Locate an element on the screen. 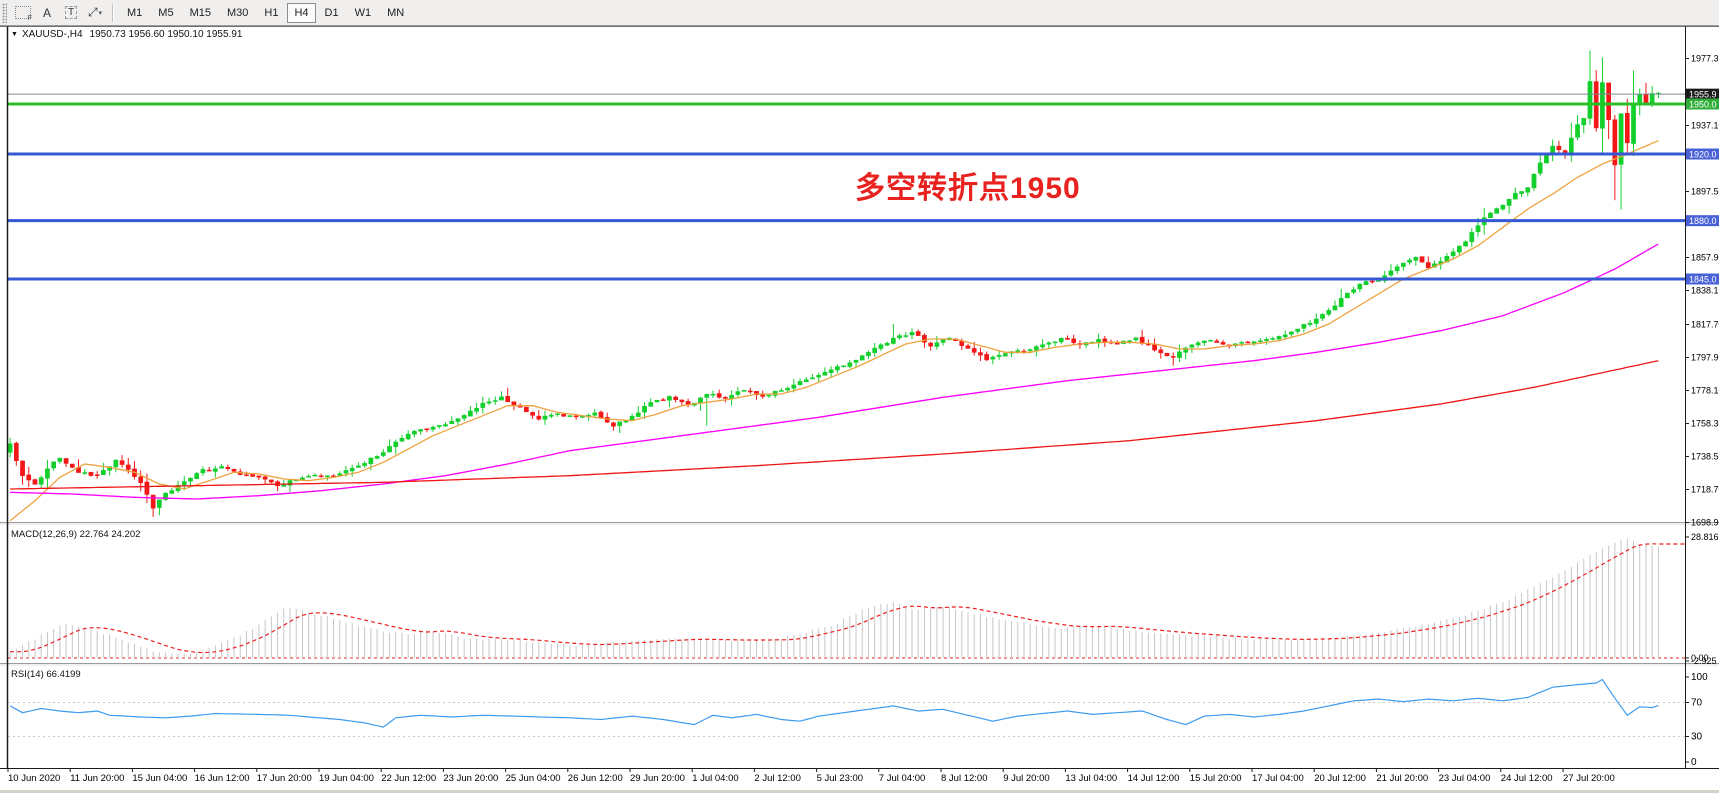  timeframe-button-M30: M30 is located at coordinates (237, 12).